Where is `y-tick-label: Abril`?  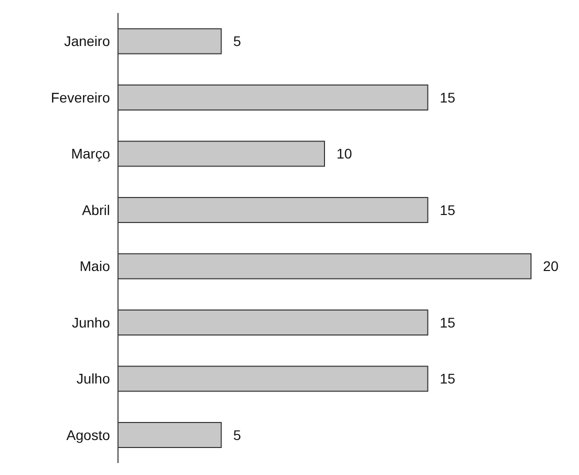 y-tick-label: Abril is located at coordinates (96, 210).